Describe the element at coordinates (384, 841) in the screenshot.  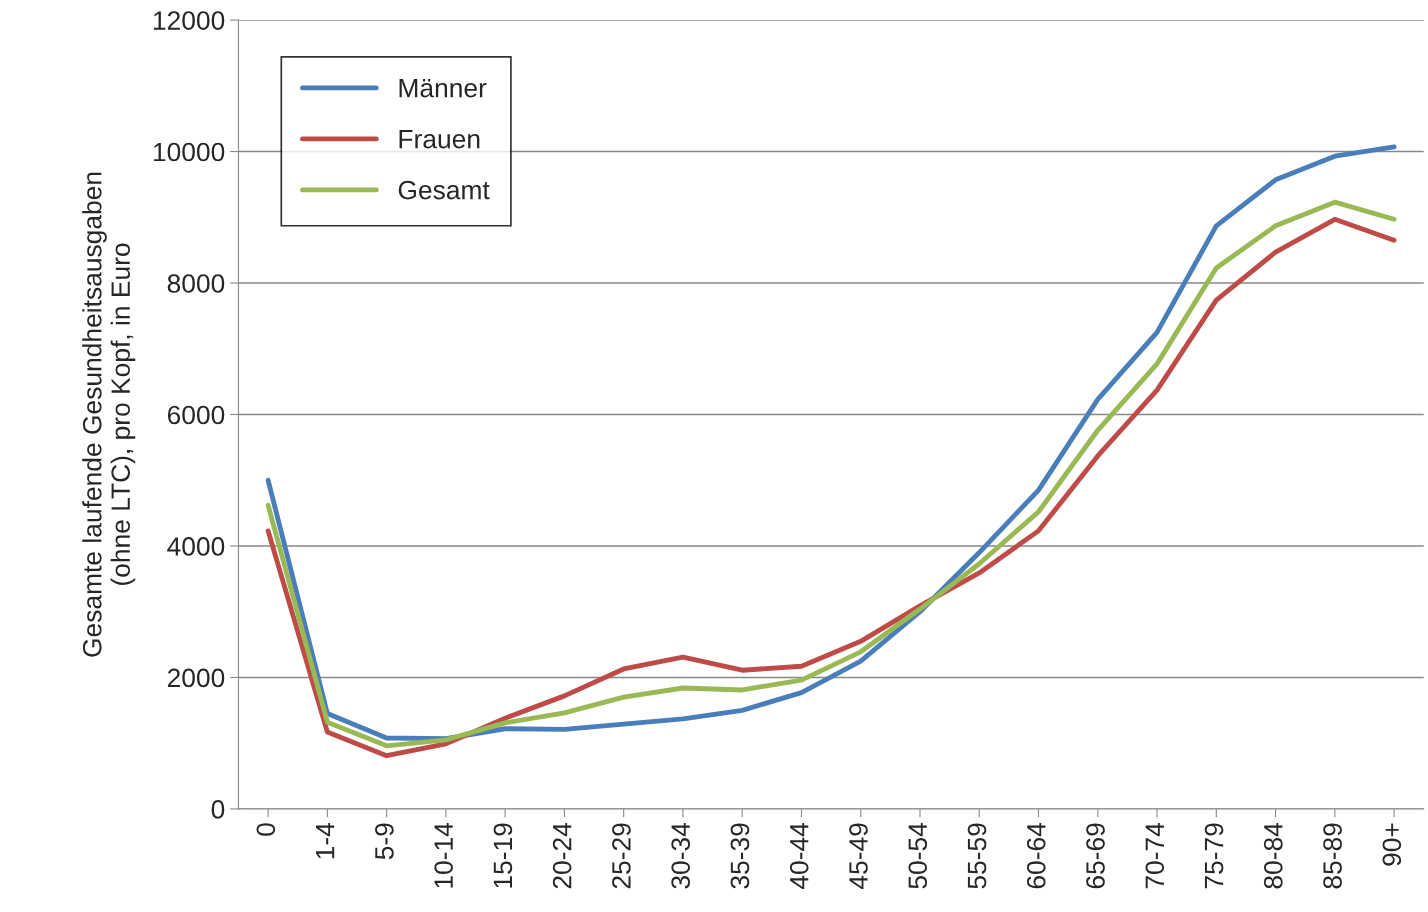
I see `x-tick-label: 5-9` at that location.